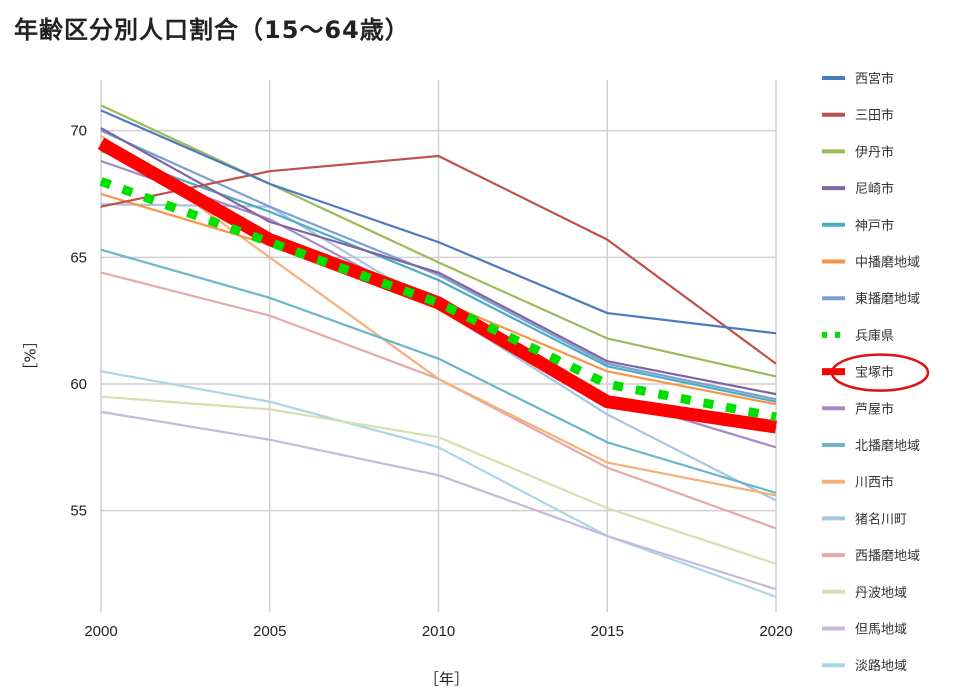 Image resolution: width=963 pixels, height=697 pixels. I want to click on legend-label: 伊丹市, so click(874, 152).